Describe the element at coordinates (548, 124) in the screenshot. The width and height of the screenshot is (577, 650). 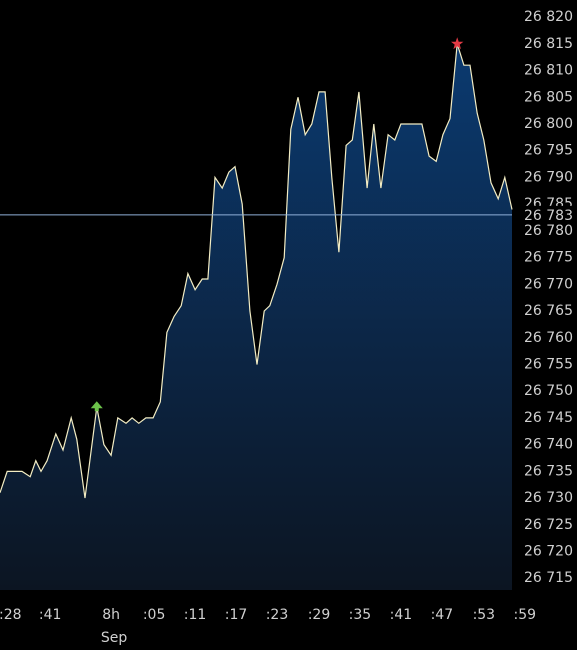
I see `y-tick-label: 26 800` at that location.